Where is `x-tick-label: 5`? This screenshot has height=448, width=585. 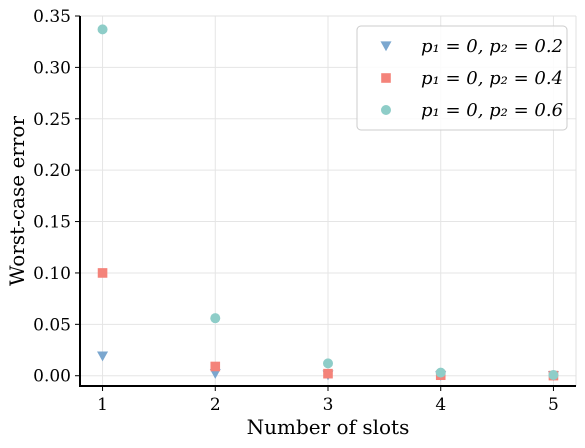 x-tick-label: 5 is located at coordinates (553, 405).